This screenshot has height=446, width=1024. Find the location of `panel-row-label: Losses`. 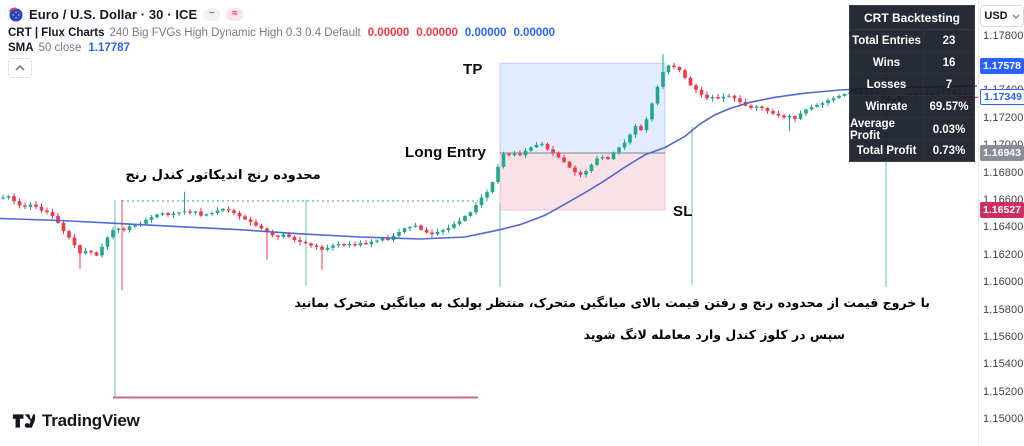

panel-row-label: Losses is located at coordinates (886, 84).